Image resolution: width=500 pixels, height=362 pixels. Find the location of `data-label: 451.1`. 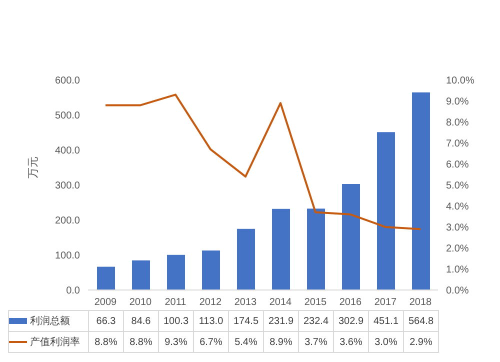

data-label: 451.1 is located at coordinates (386, 321).